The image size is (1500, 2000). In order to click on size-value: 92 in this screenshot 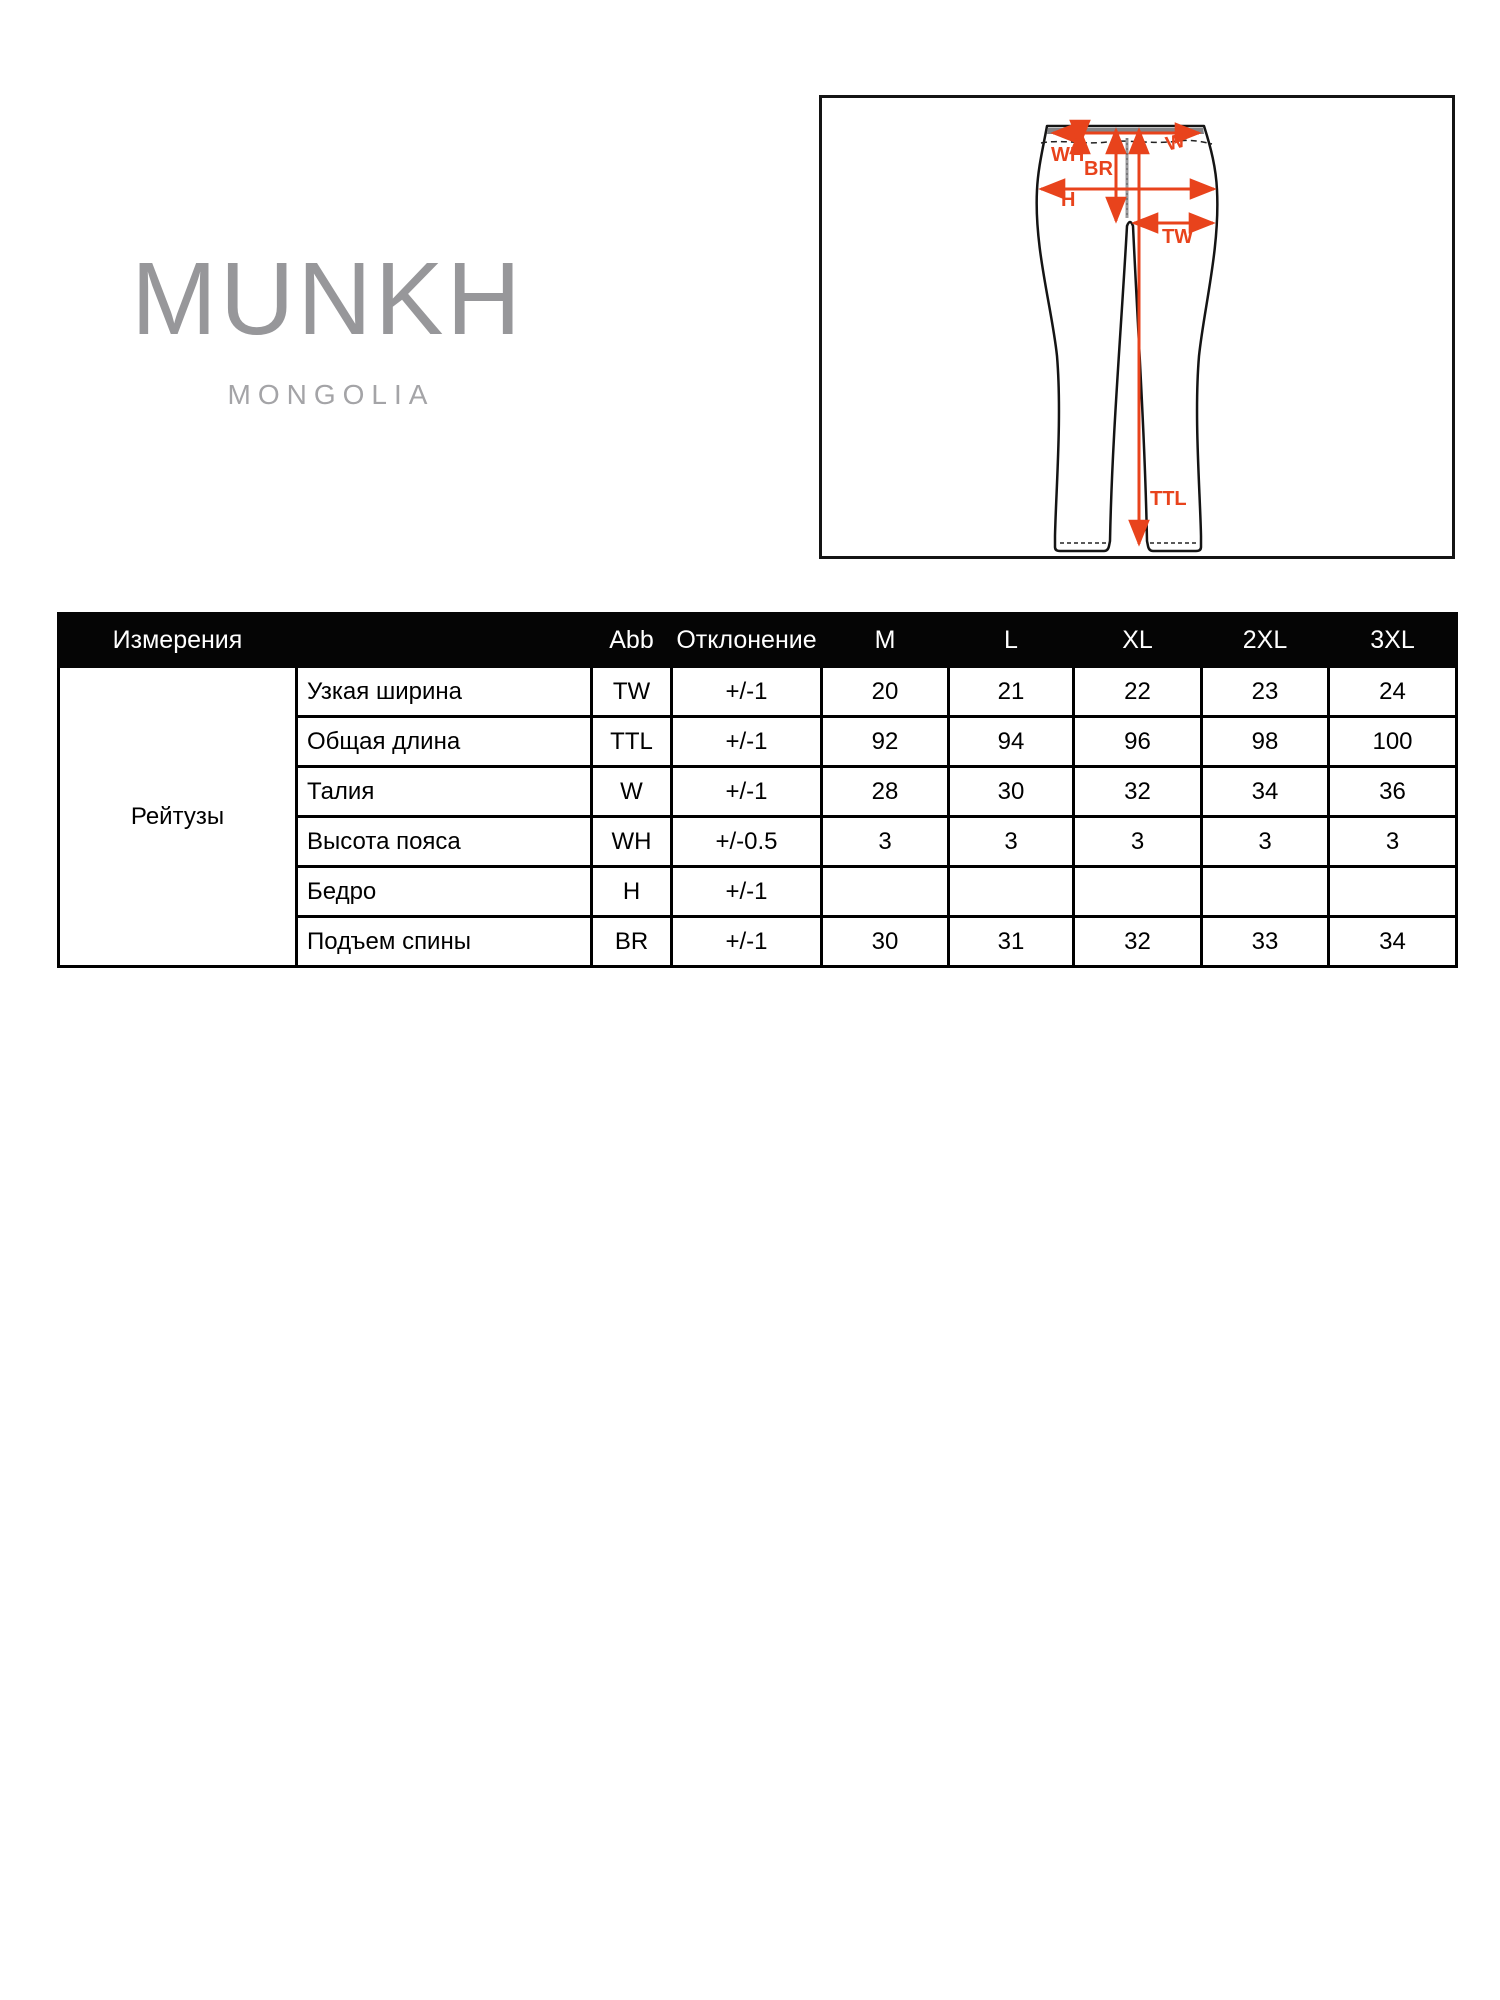, I will do `click(885, 741)`.